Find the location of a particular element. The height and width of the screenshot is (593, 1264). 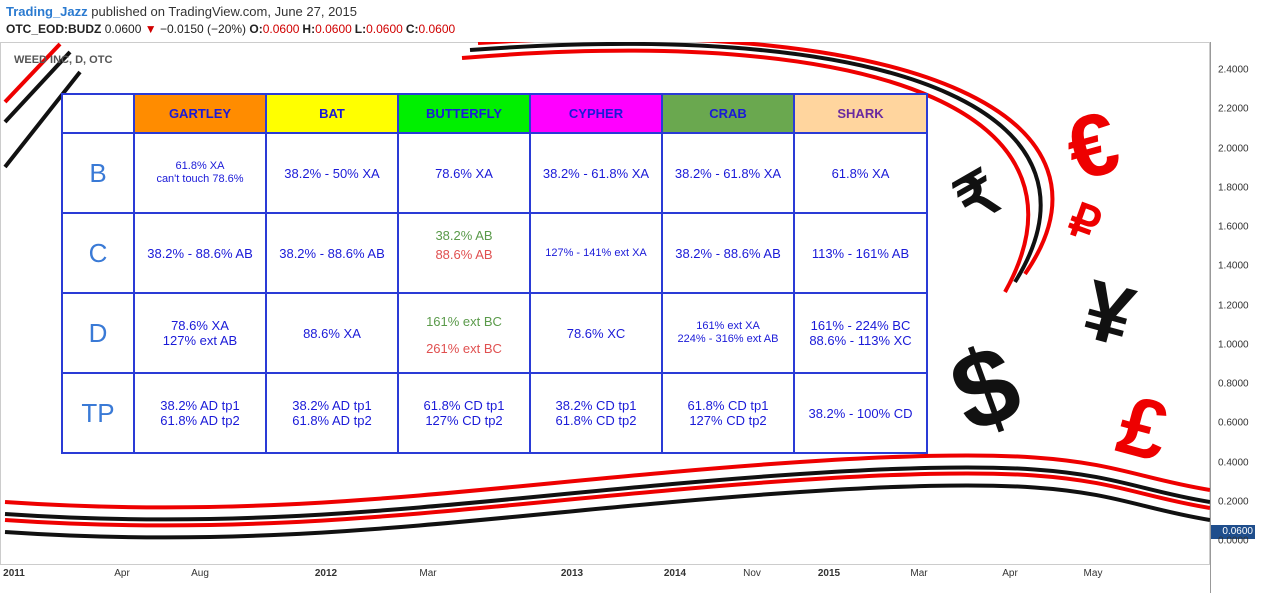

y-tick-label: 1.4000 is located at coordinates (1233, 266).